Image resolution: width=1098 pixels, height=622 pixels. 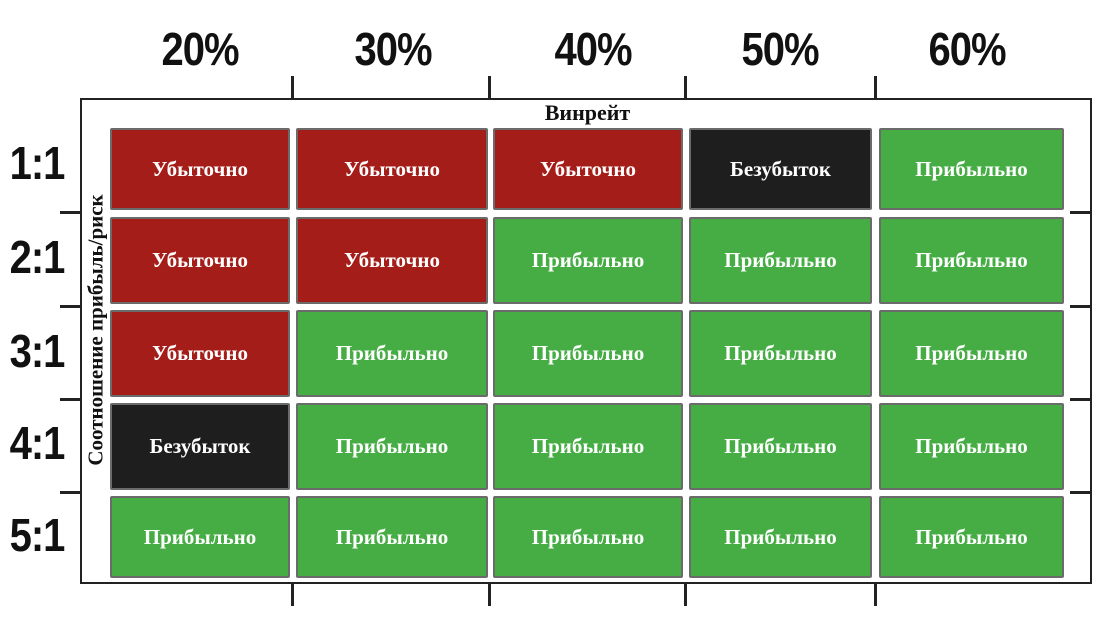 I want to click on cell-rr-3-1-winrate-50: Прибыльно, so click(x=780, y=353).